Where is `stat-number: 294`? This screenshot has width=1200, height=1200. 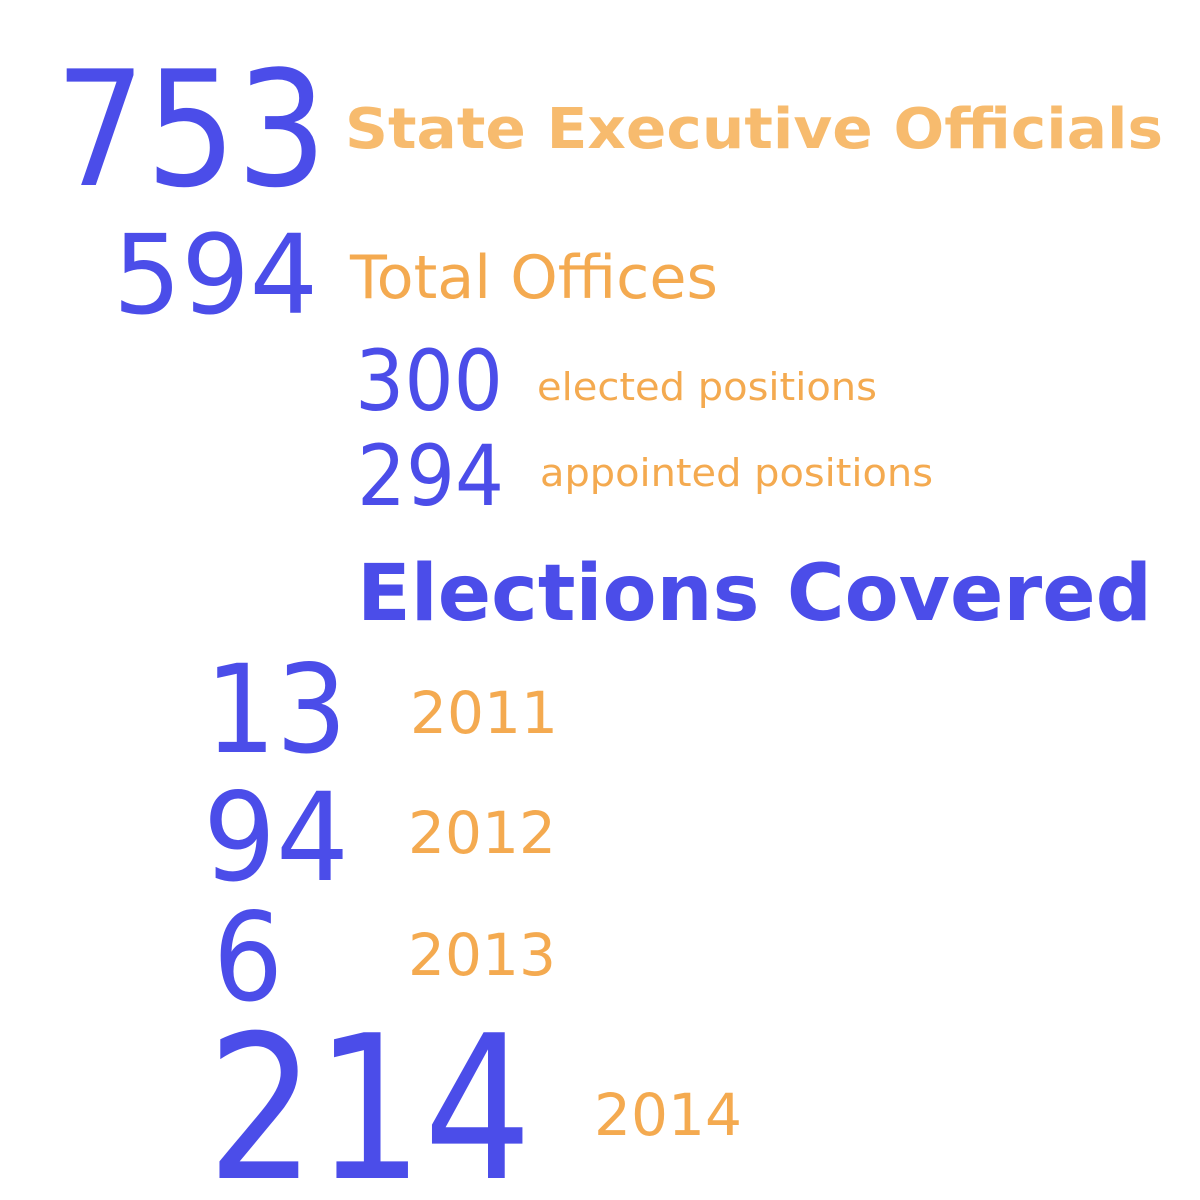 stat-number: 294 is located at coordinates (430, 476).